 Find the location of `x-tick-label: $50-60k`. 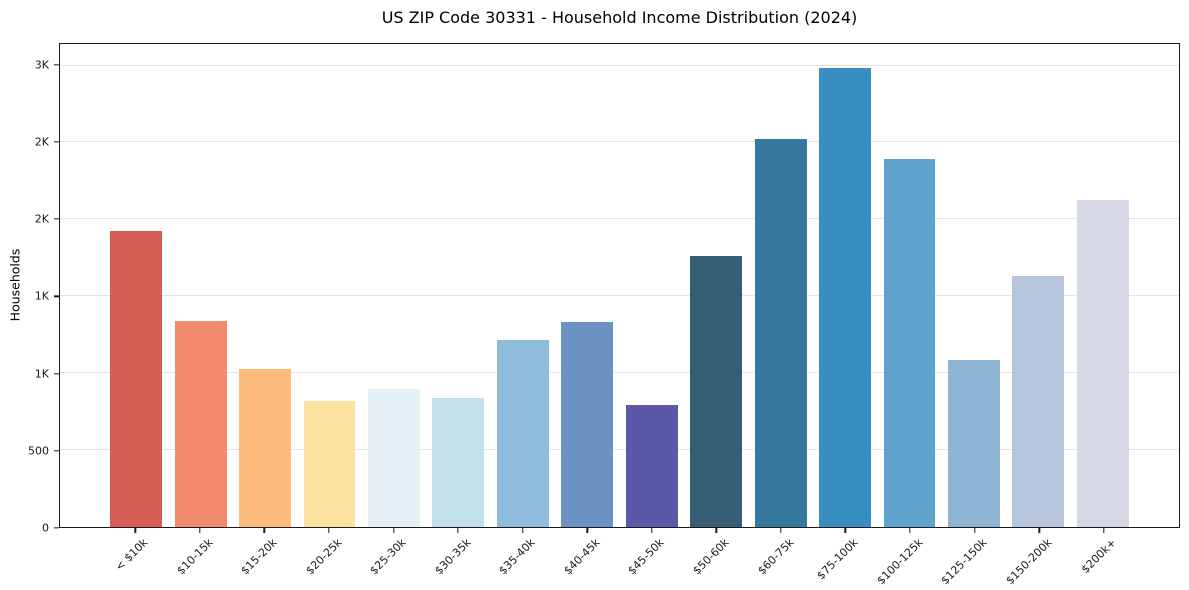

x-tick-label: $50-60k is located at coordinates (711, 557).